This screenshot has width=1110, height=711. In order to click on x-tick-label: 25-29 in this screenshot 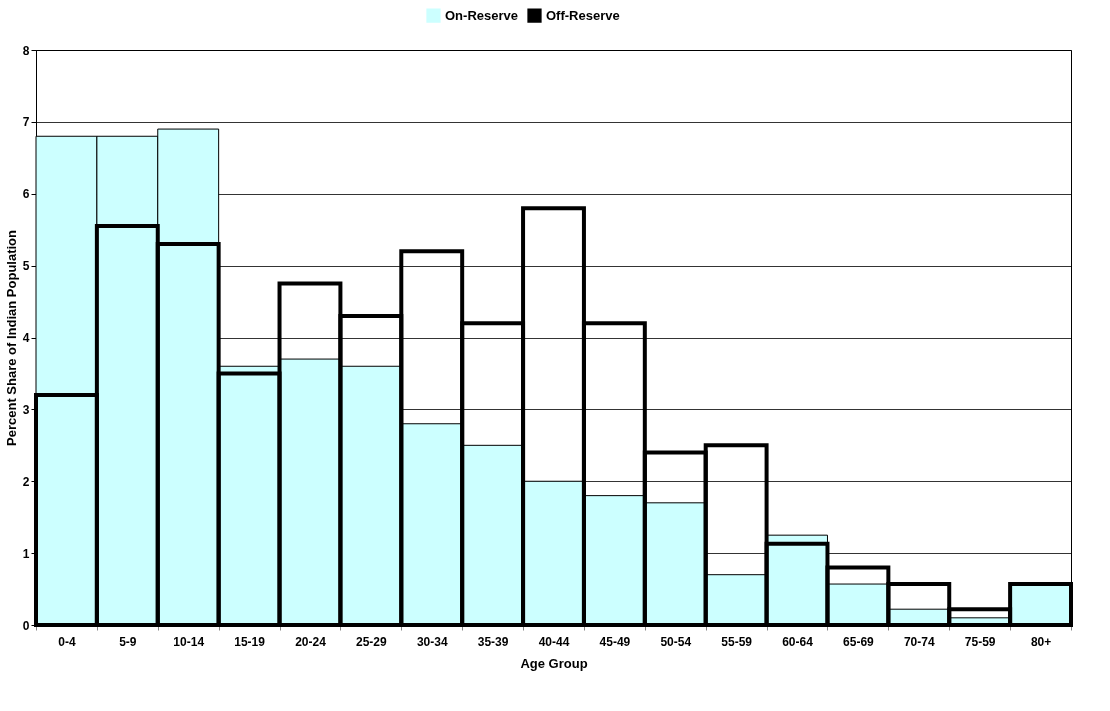, I will do `click(372, 641)`.